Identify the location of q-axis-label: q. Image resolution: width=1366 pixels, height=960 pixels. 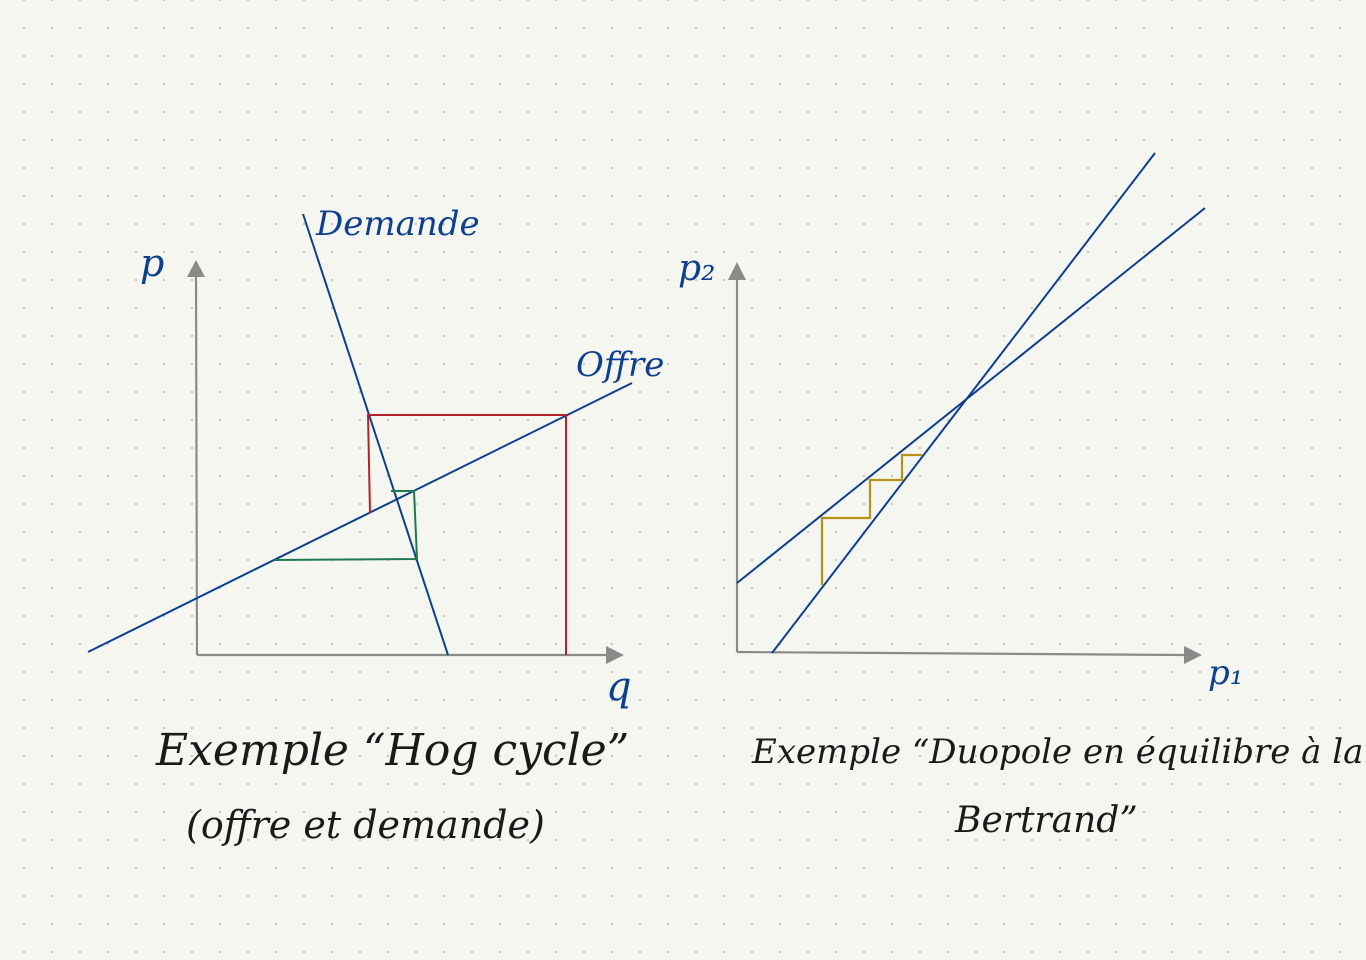
(619, 687).